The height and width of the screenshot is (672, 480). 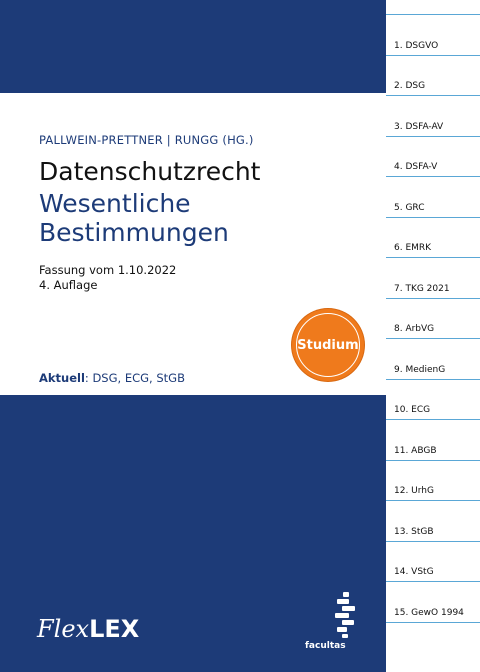 I want to click on register-tab-label: 6. EMRK, so click(x=413, y=248).